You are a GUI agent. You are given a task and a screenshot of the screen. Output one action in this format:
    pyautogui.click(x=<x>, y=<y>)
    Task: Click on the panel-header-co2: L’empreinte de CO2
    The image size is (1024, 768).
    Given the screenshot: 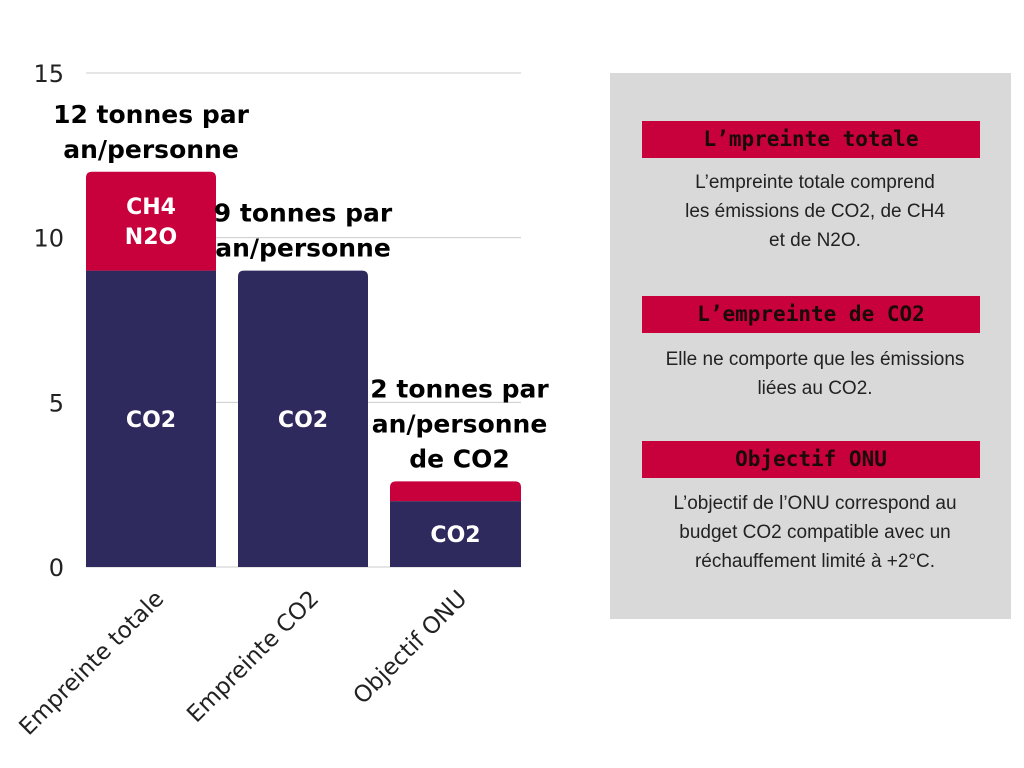 What is the action you would take?
    pyautogui.click(x=811, y=314)
    